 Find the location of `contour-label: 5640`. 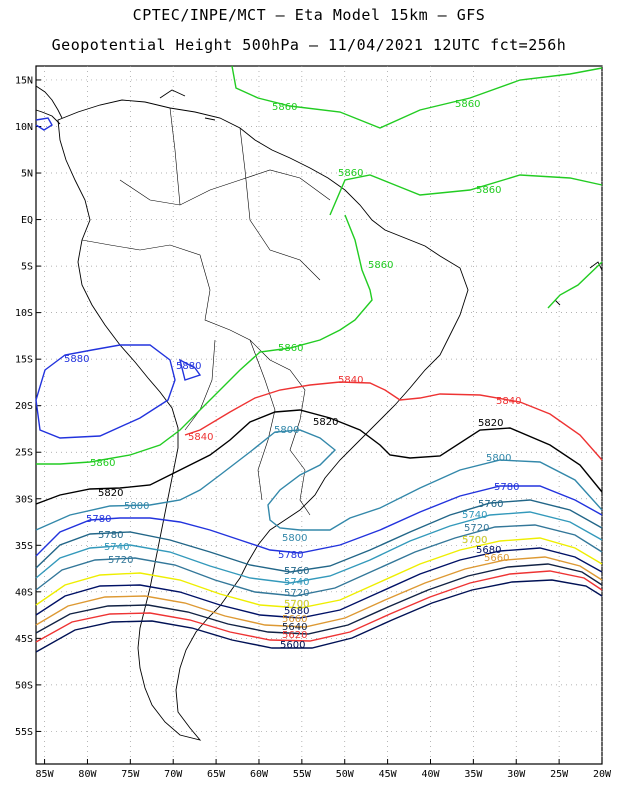

contour-label: 5640 is located at coordinates (294, 627).